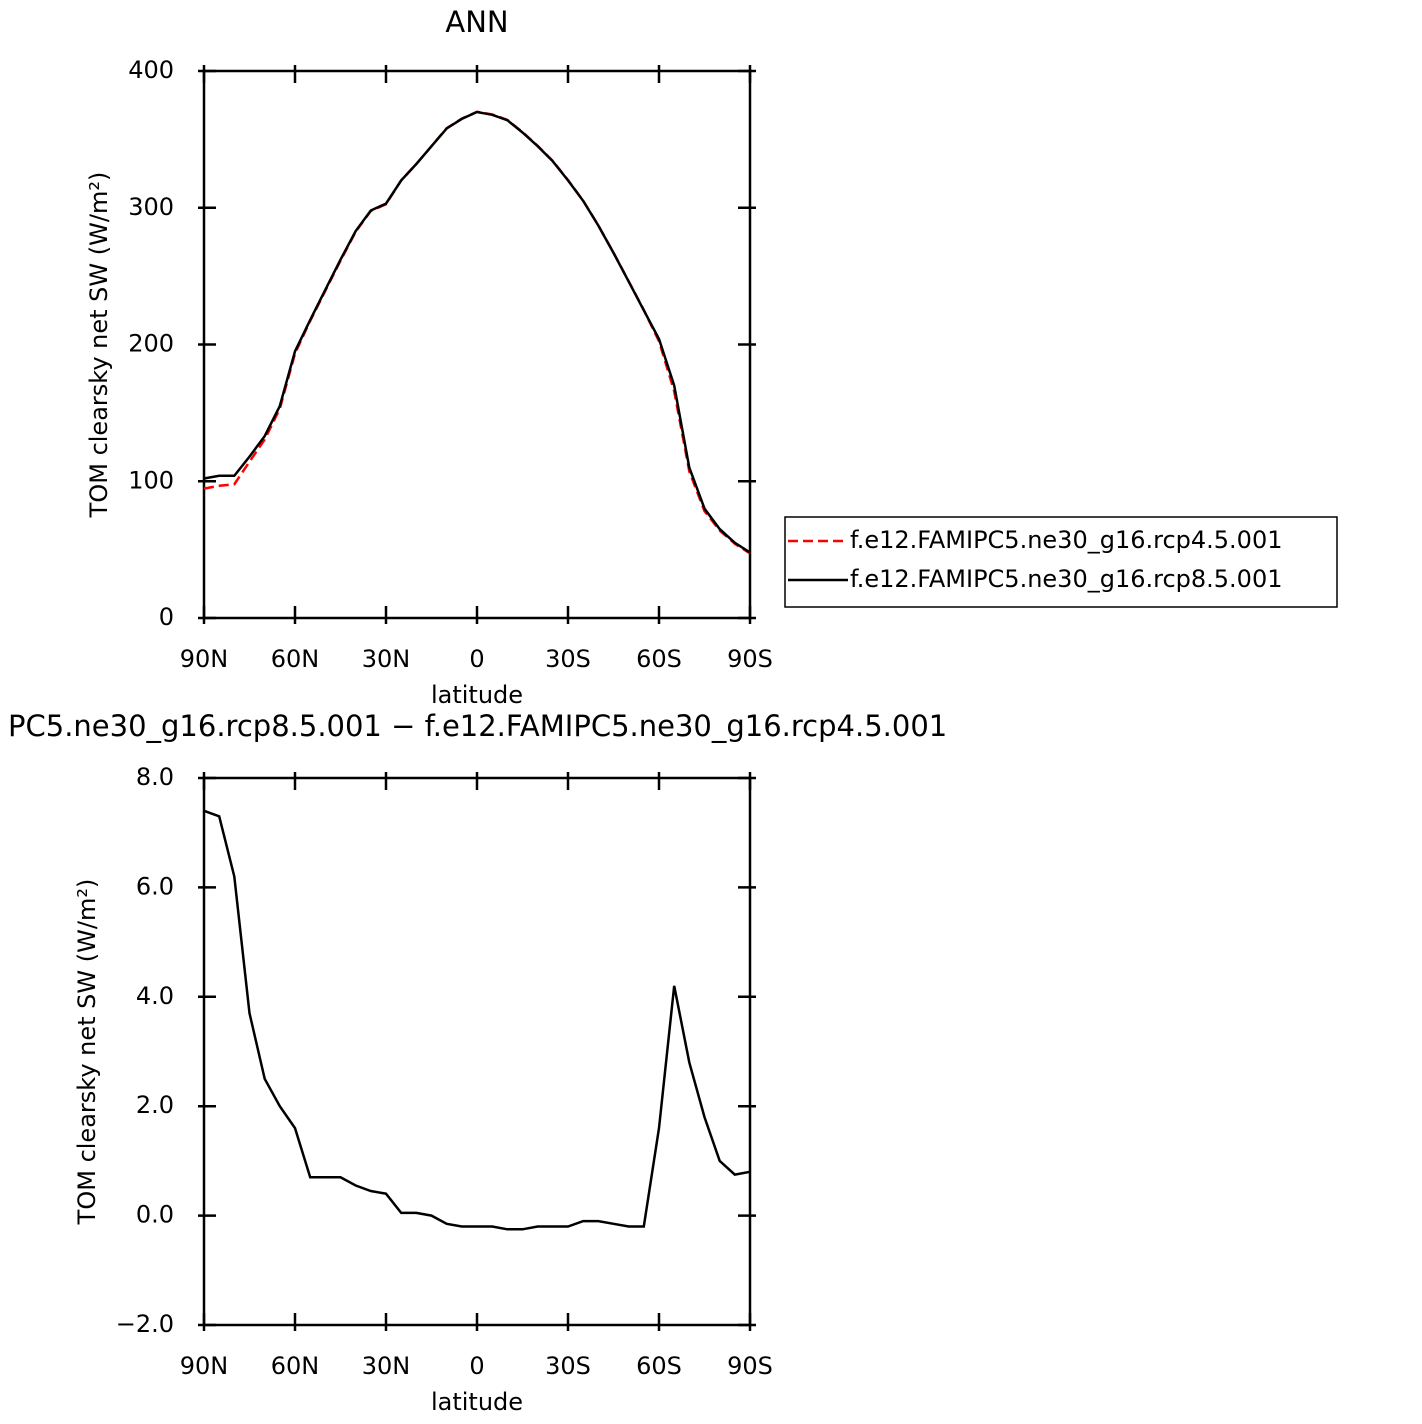 The height and width of the screenshot is (1424, 1422). What do you see at coordinates (155, 777) in the screenshot?
I see `y-tick-label: 8.0` at bounding box center [155, 777].